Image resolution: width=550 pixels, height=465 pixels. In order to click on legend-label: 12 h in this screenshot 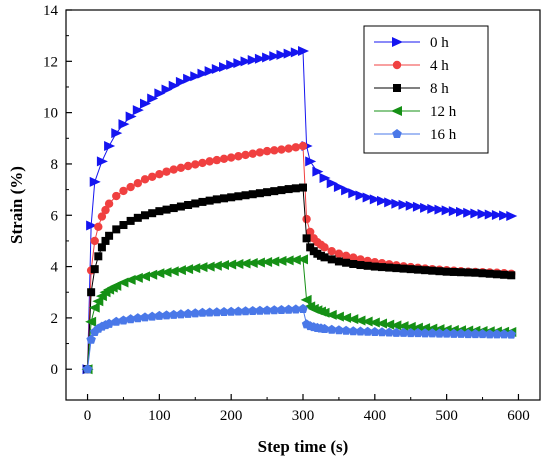, I will do `click(443, 112)`.